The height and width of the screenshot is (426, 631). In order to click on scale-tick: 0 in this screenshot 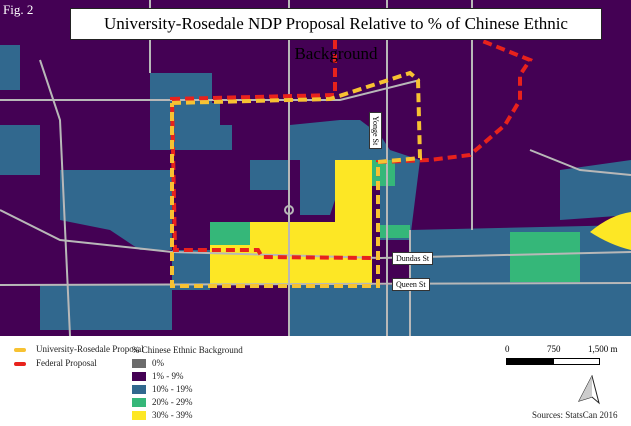, I will do `click(507, 349)`.